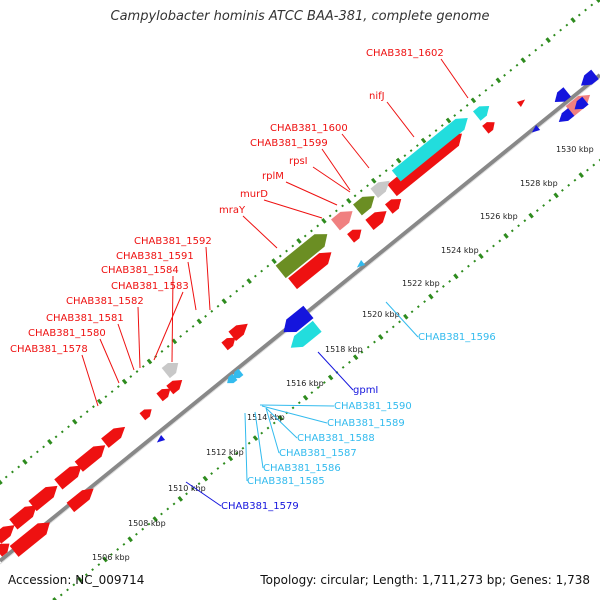 The width and height of the screenshot is (600, 600). Describe the element at coordinates (289, 143) in the screenshot. I see `gene-label: CHAB381_1599` at that location.